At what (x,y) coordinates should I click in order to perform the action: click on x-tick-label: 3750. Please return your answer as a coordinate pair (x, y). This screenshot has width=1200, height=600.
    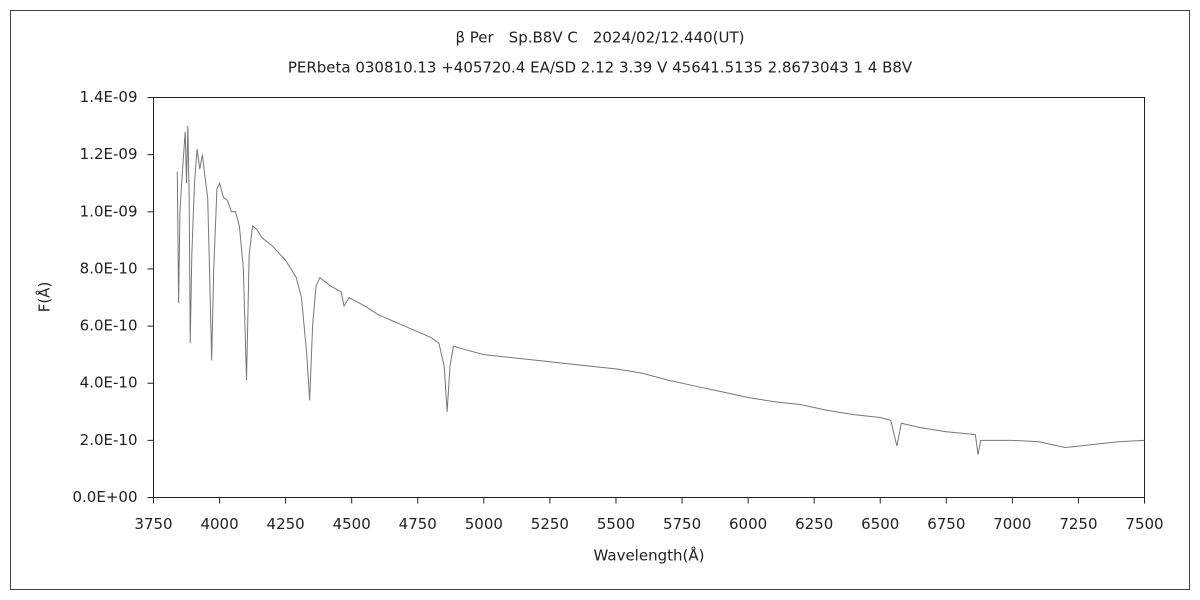
    Looking at the image, I should click on (153, 524).